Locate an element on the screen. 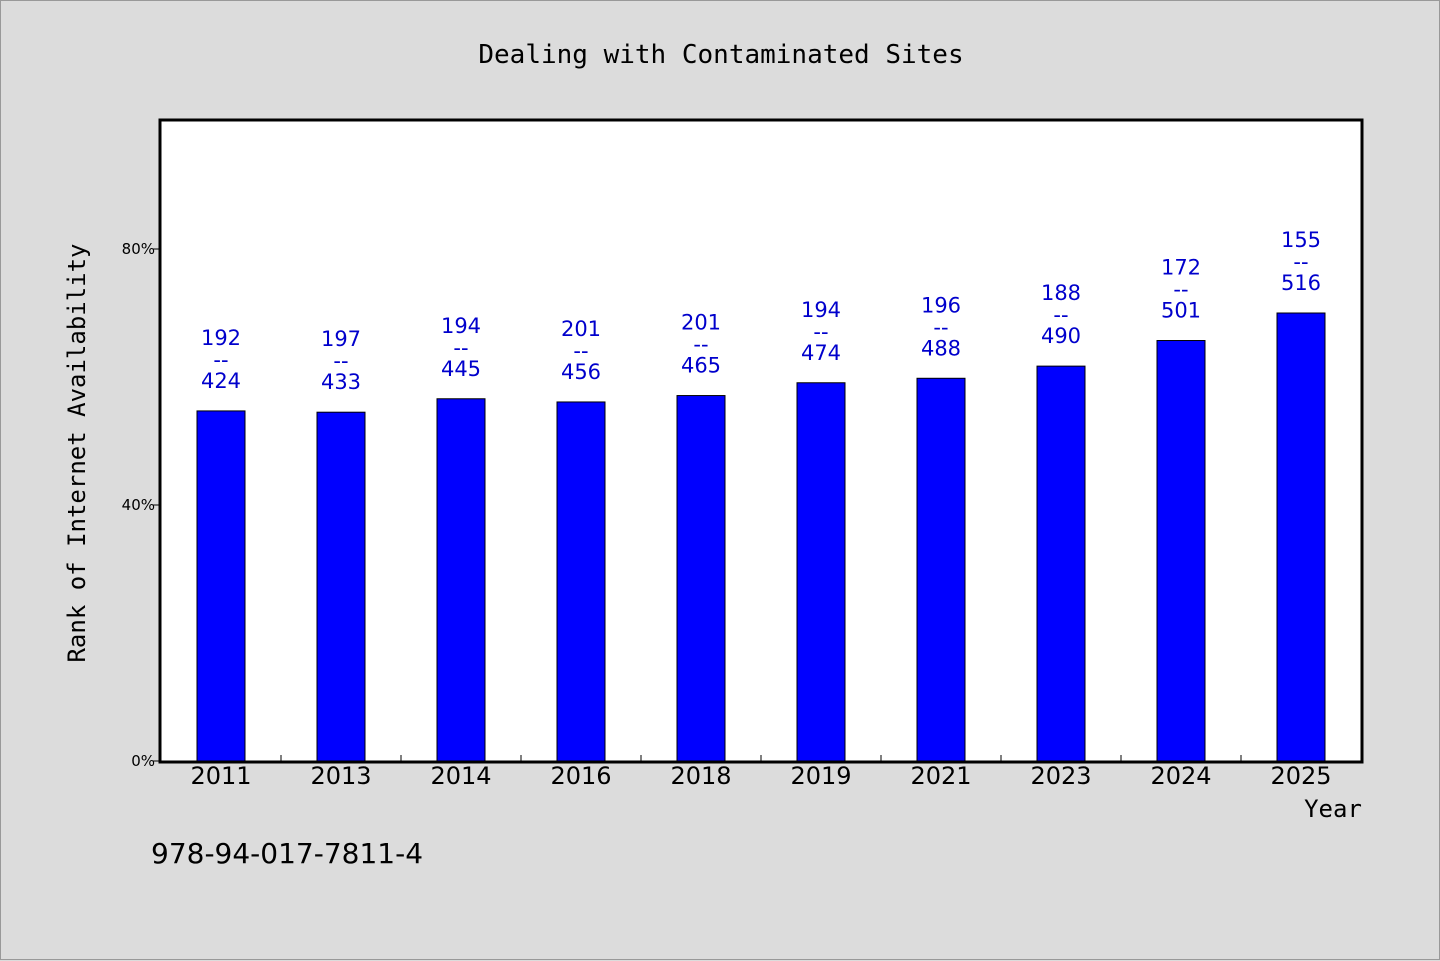  y-axis: 0% 40% 80% is located at coordinates (141, 505).